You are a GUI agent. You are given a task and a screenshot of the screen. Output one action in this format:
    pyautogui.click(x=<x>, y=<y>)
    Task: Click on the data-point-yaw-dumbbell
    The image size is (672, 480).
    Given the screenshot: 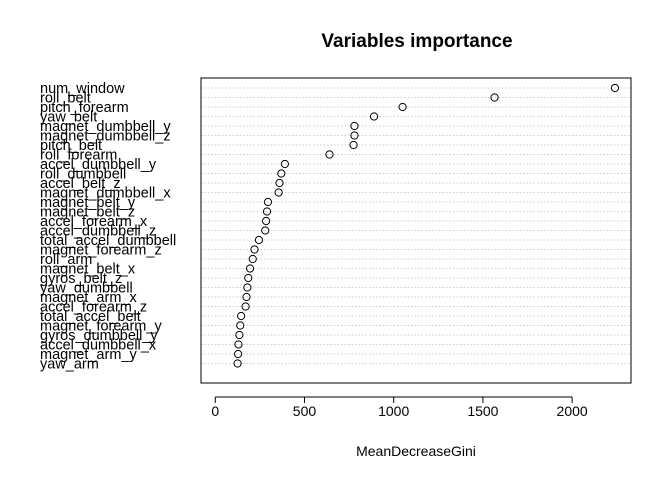 What is the action you would take?
    pyautogui.click(x=247, y=287)
    